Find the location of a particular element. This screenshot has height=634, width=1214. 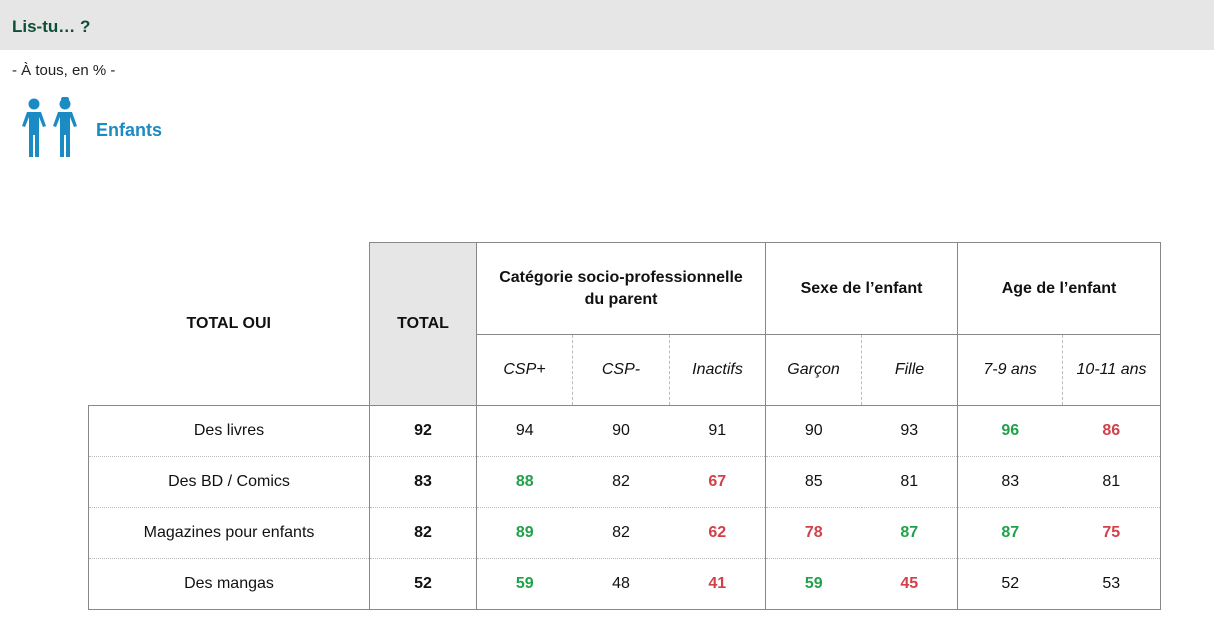

cell-value: 91 is located at coordinates (718, 431).